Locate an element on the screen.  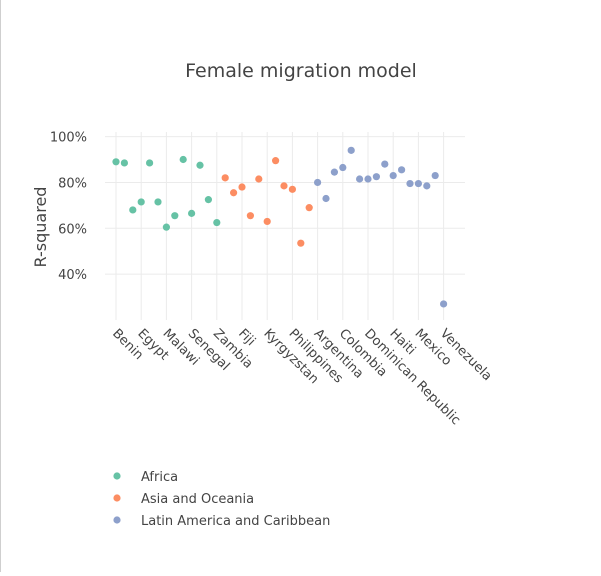
legend-item: Asia and Oceania is located at coordinates (183, 499).